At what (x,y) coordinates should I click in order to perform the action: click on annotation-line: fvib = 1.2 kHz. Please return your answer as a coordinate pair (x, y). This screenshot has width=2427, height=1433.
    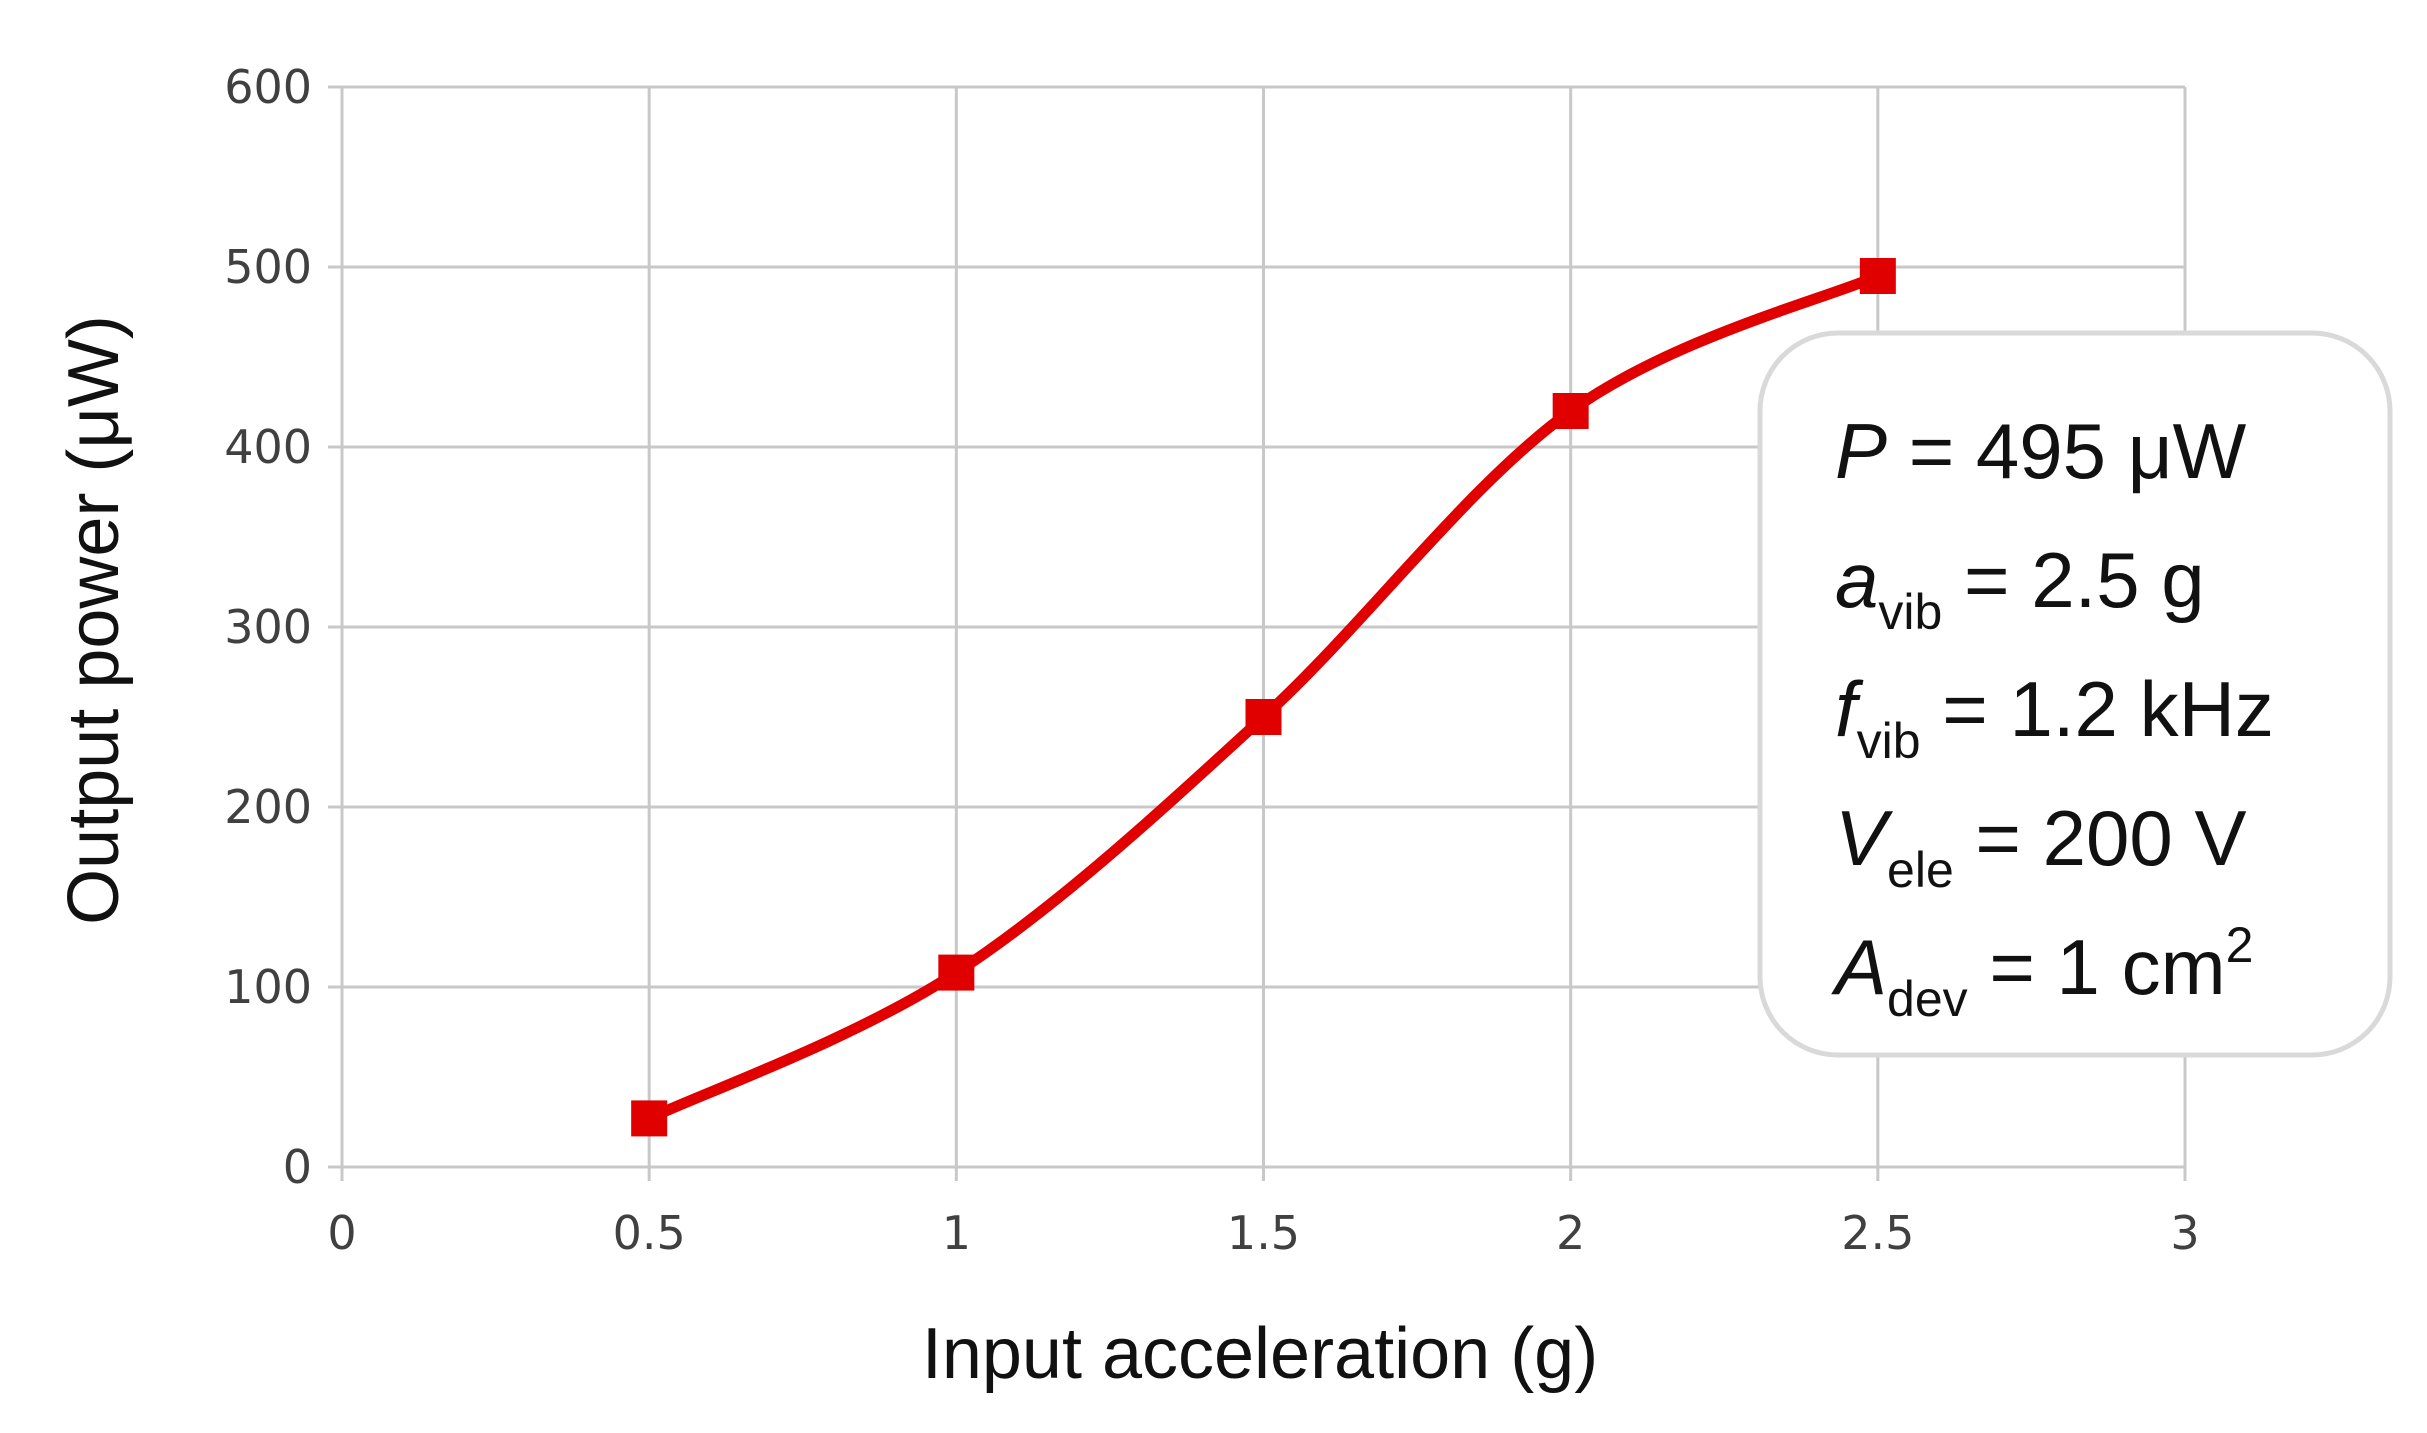
    Looking at the image, I should click on (2054, 717).